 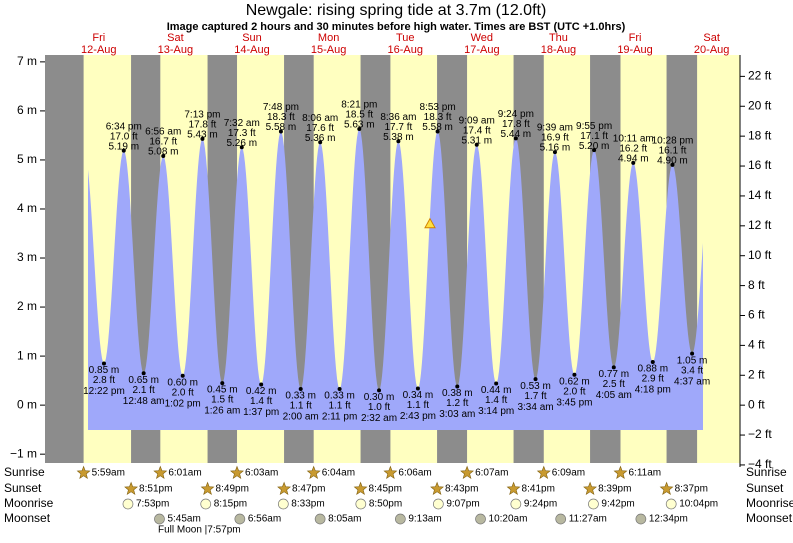 What do you see at coordinates (261, 391) in the screenshot?
I see `tide-height-m: 0.42 m` at bounding box center [261, 391].